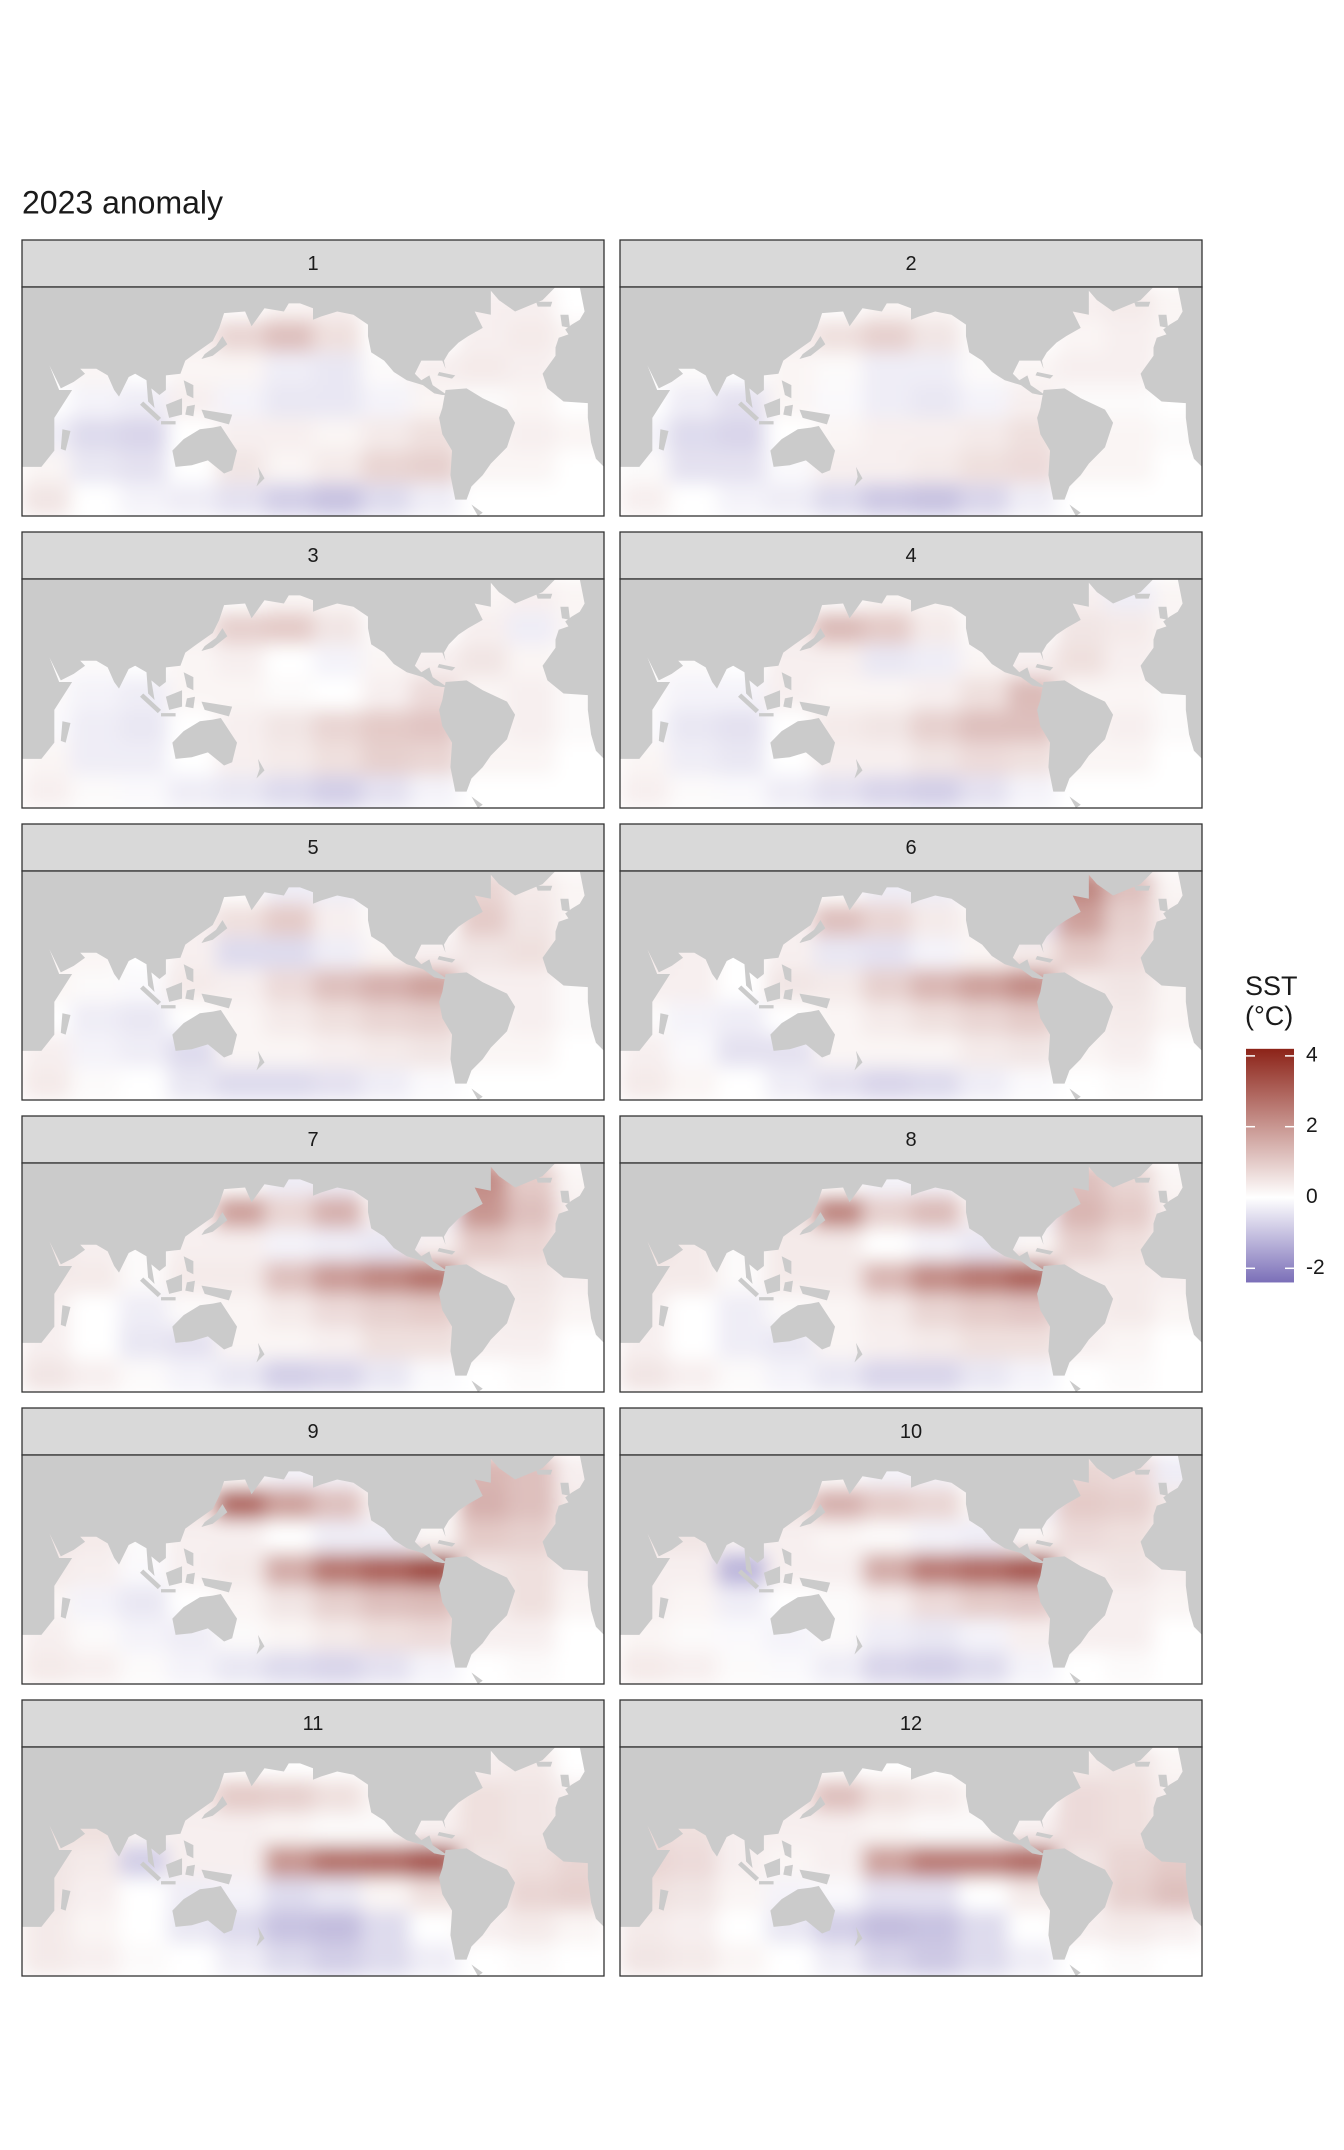 Image resolution: width=1344 pixels, height=2150 pixels. I want to click on facet-label: 5, so click(312, 848).